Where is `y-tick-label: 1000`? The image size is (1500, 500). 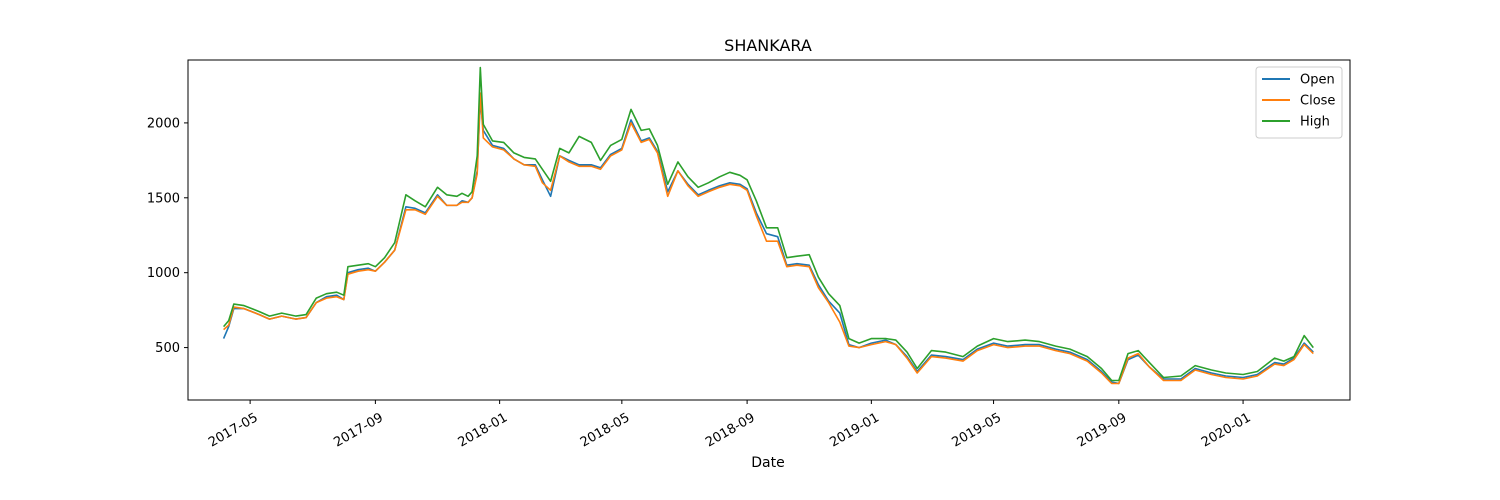
y-tick-label: 1000 is located at coordinates (163, 273).